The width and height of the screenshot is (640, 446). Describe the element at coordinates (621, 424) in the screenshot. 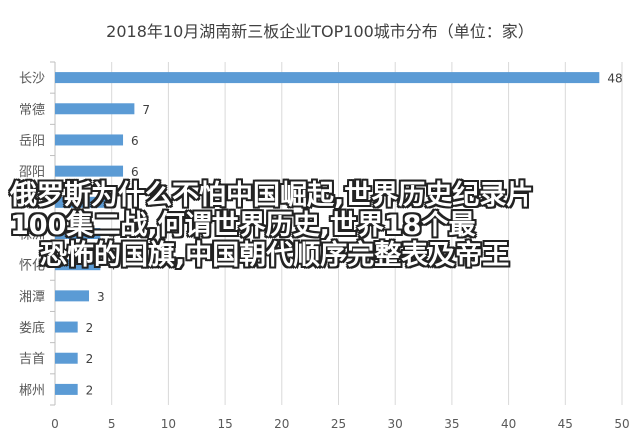

I see `x-tick-label: 50` at that location.